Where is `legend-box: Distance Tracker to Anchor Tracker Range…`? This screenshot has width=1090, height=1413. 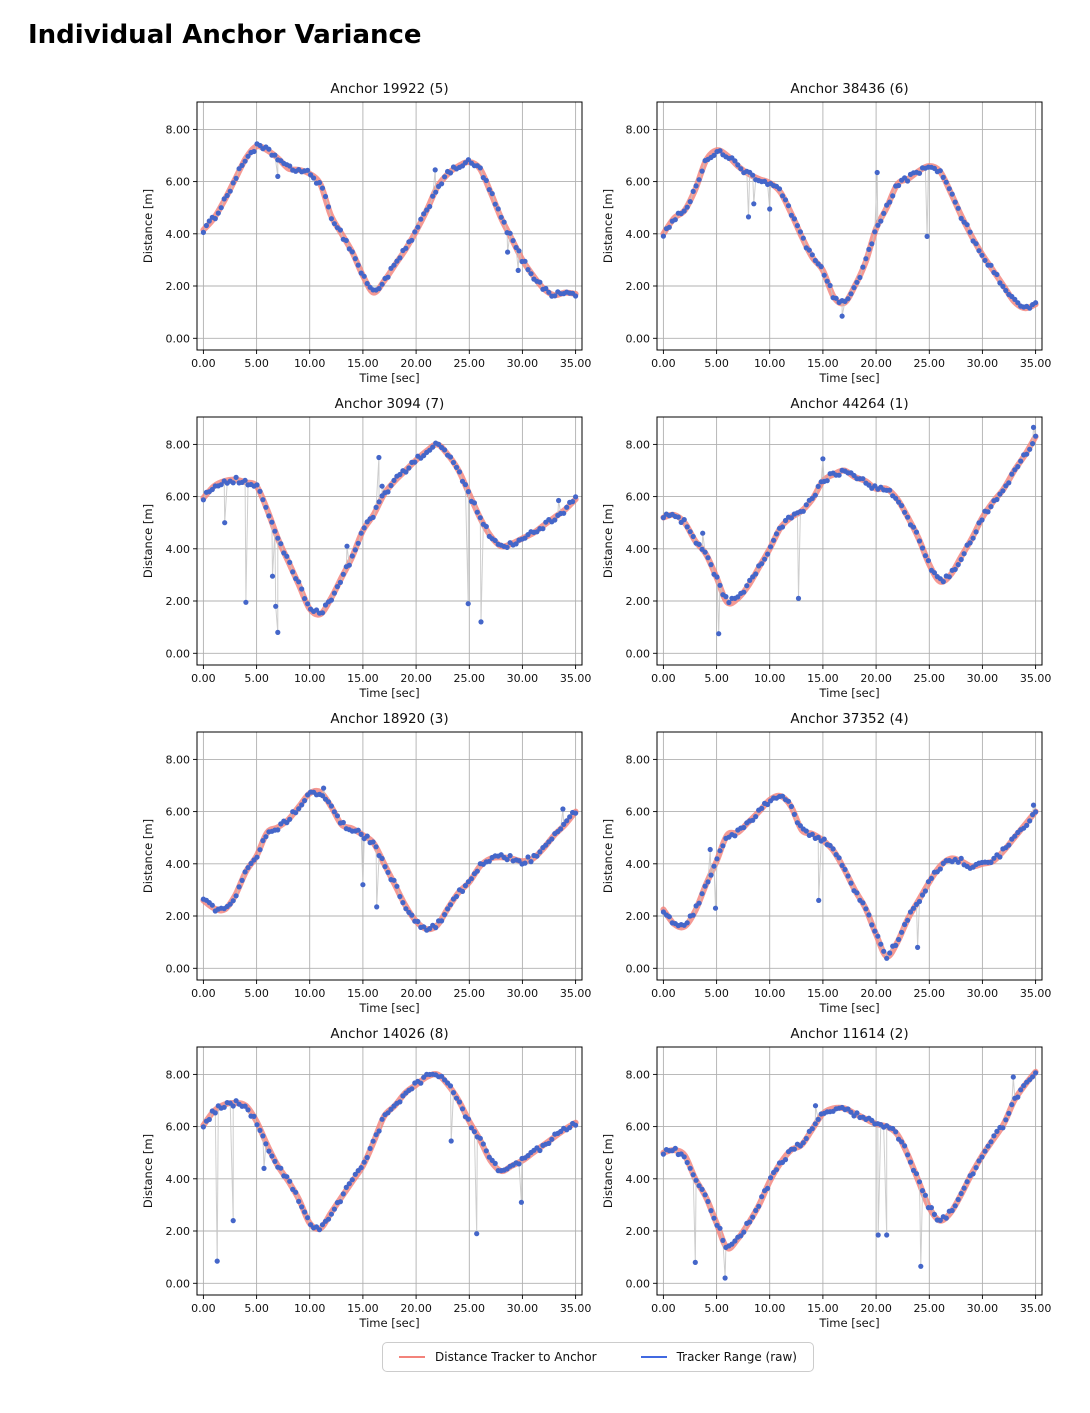 legend-box: Distance Tracker to Anchor Tracker Range… is located at coordinates (598, 1357).